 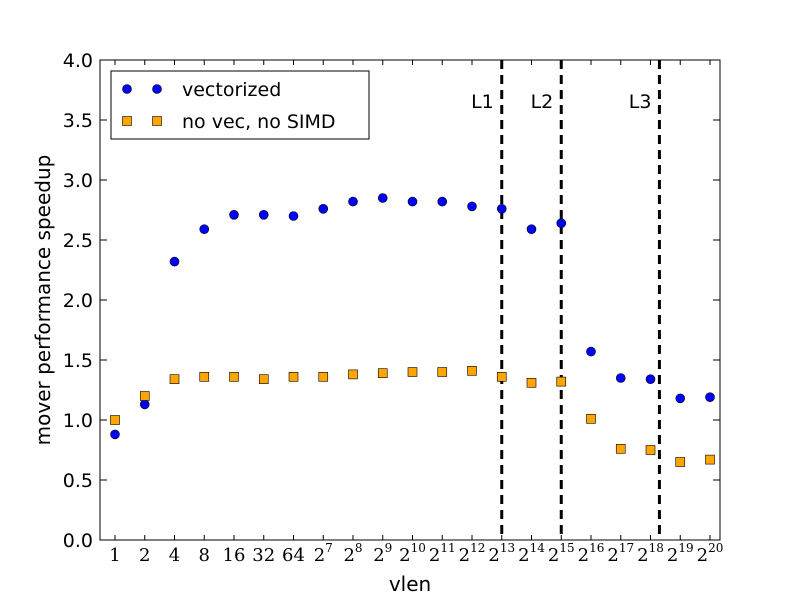 What do you see at coordinates (263, 555) in the screenshot?
I see `x-tick-label: 32` at bounding box center [263, 555].